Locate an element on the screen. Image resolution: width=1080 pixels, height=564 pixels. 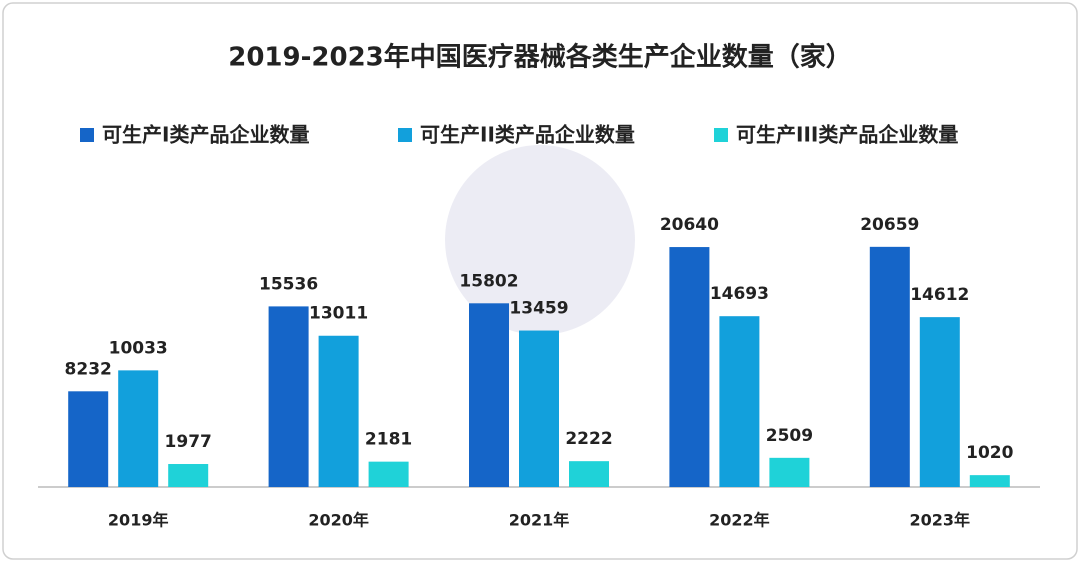
x-tick-label: 2020年 is located at coordinates (338, 520).